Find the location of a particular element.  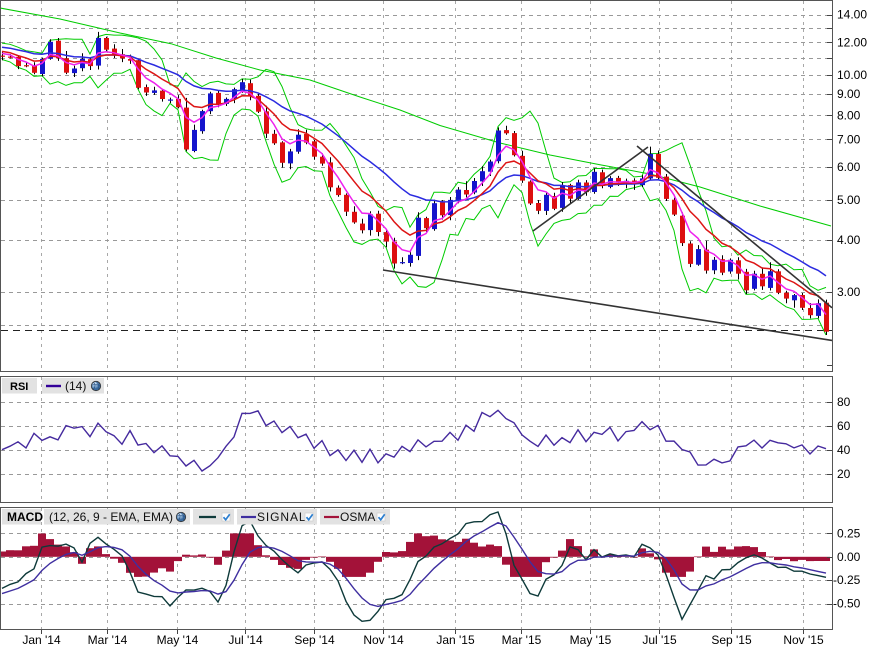

svg-text: (14) is located at coordinates (75, 386).